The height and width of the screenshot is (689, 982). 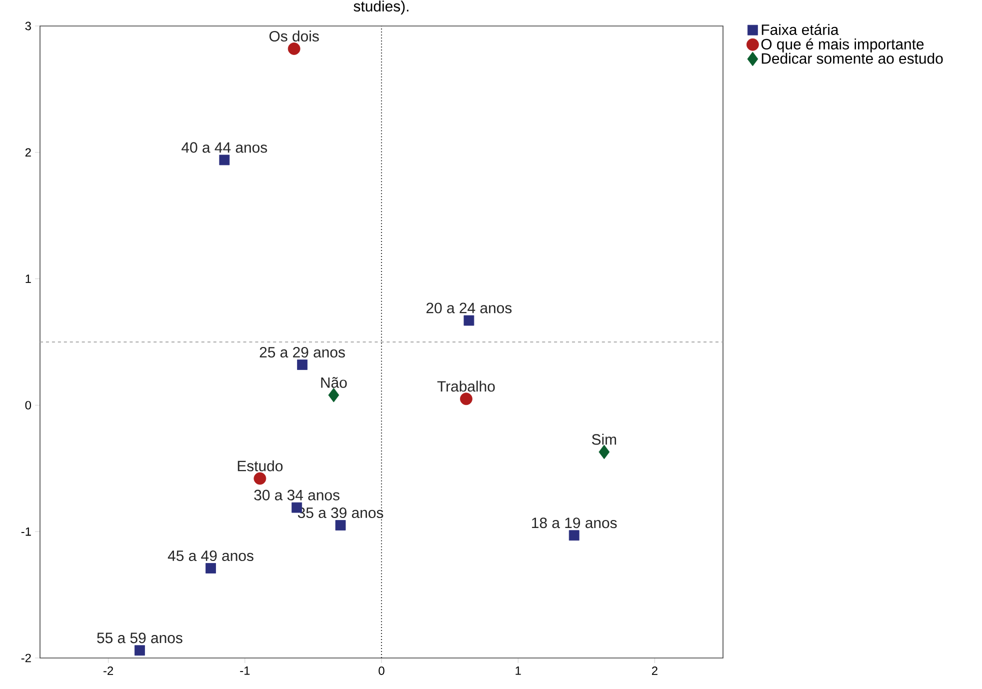 I want to click on x-tick-label: 0, so click(x=381, y=670).